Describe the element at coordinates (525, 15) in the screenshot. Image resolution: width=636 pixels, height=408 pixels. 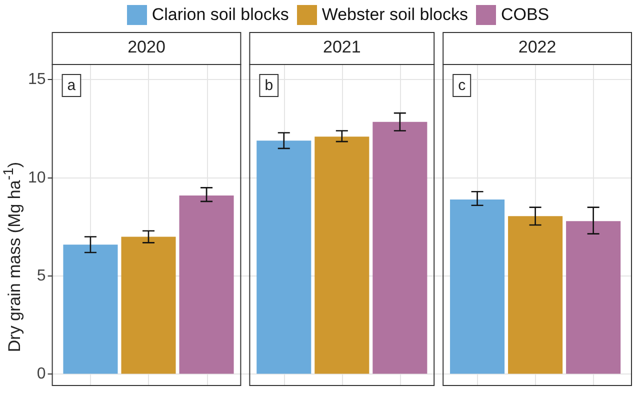
I see `legend-label: COBS` at that location.